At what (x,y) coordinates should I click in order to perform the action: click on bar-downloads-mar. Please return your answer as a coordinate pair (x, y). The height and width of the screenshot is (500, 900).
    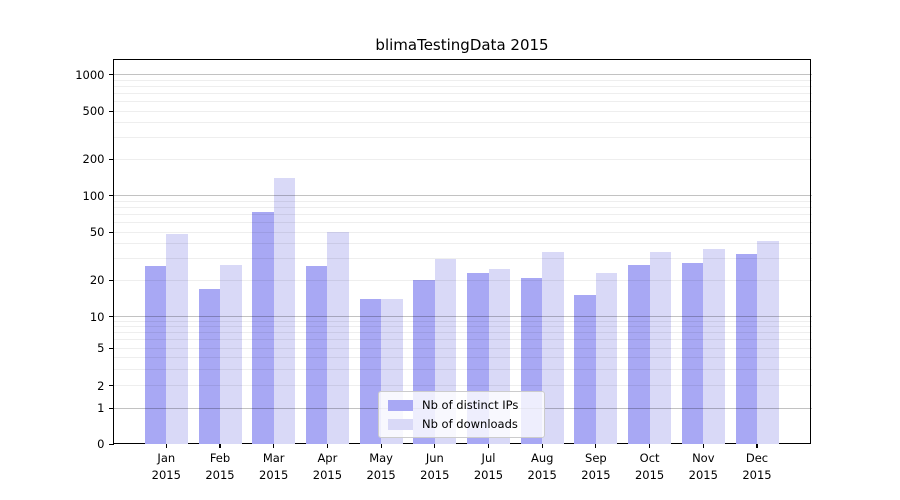
    Looking at the image, I should click on (284, 311).